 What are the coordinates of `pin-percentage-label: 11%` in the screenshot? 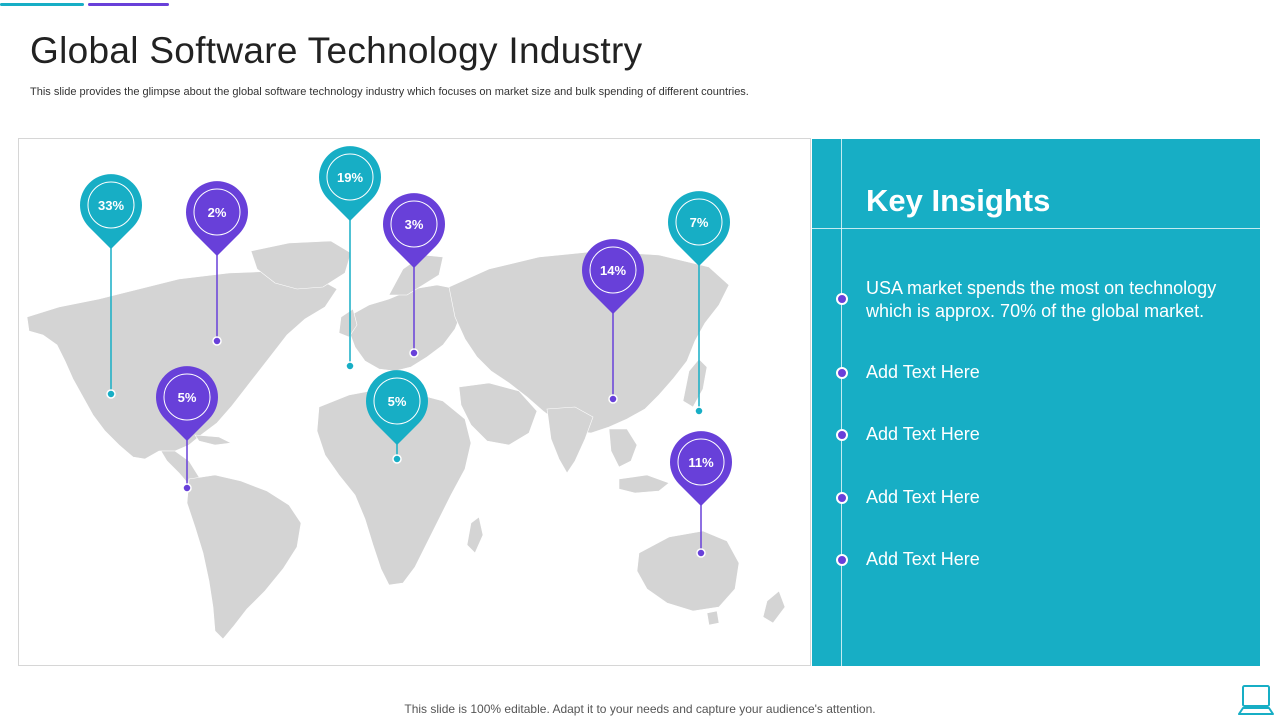 It's located at (701, 462).